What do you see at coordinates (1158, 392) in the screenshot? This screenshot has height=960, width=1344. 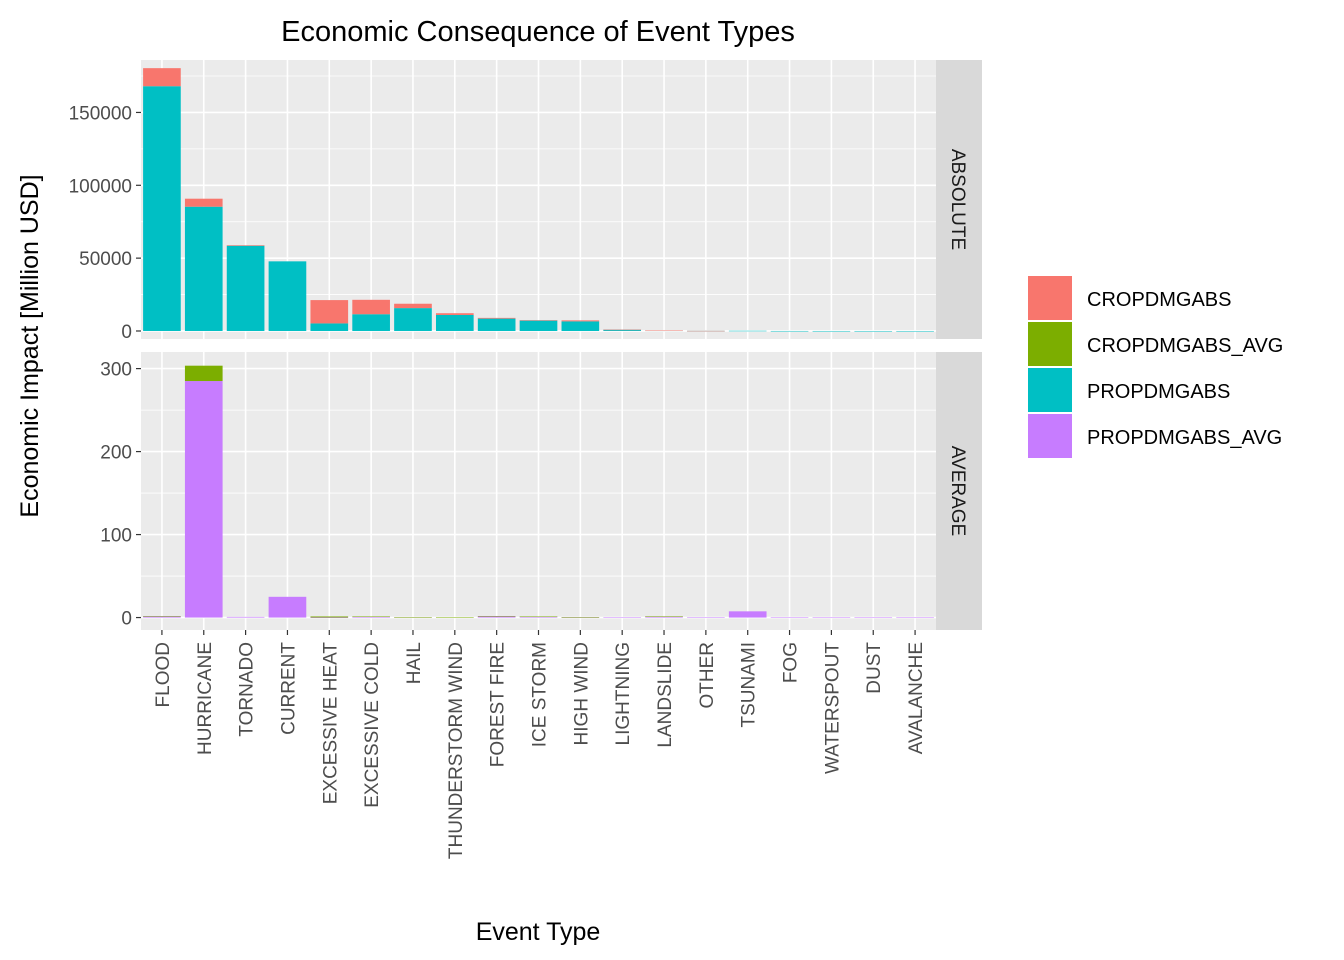 I see `legend-label: PROPDMGABS` at bounding box center [1158, 392].